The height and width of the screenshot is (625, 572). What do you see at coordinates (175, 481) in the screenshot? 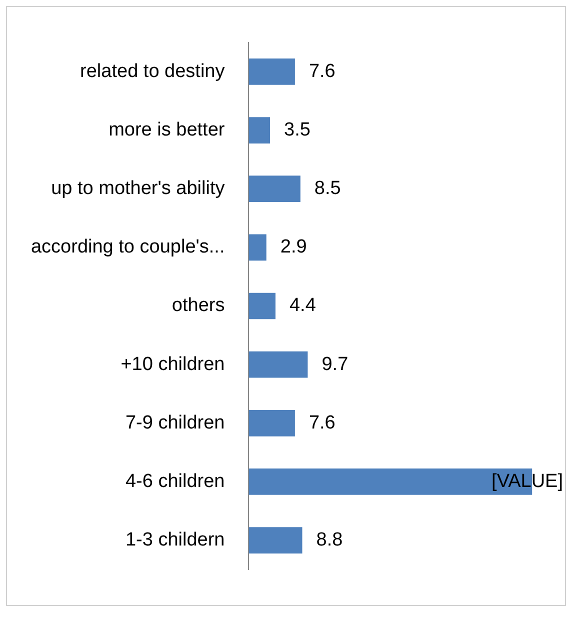
I see `y-tick-label: 4-6 children` at bounding box center [175, 481].